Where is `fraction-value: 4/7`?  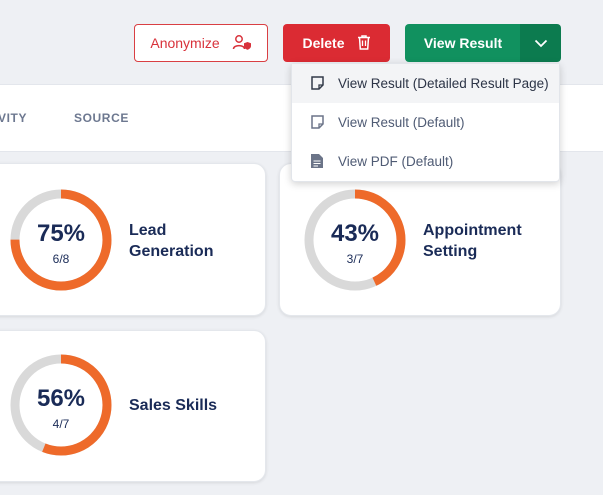 fraction-value: 4/7 is located at coordinates (61, 424).